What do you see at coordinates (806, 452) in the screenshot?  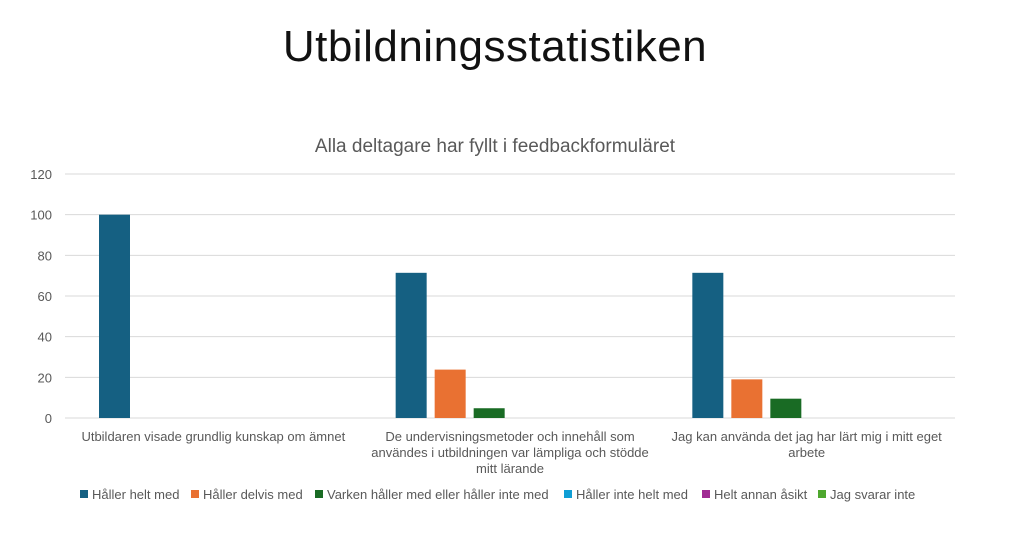 I see `x-category-label: arbete` at bounding box center [806, 452].